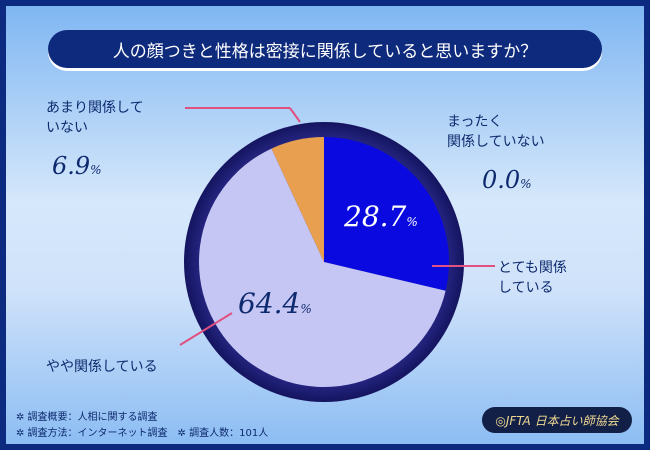 This screenshot has height=450, width=650. What do you see at coordinates (206, 329) in the screenshot?
I see `leader-line-somewhat` at bounding box center [206, 329].